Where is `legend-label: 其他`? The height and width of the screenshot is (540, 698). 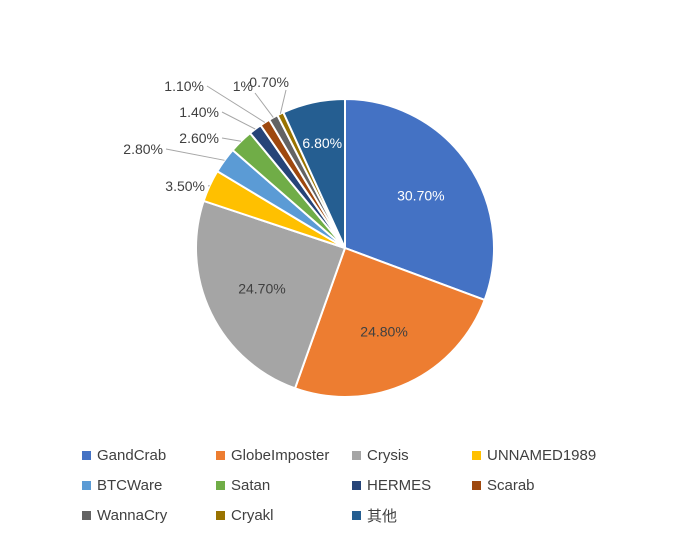 legend-label: 其他 is located at coordinates (382, 516).